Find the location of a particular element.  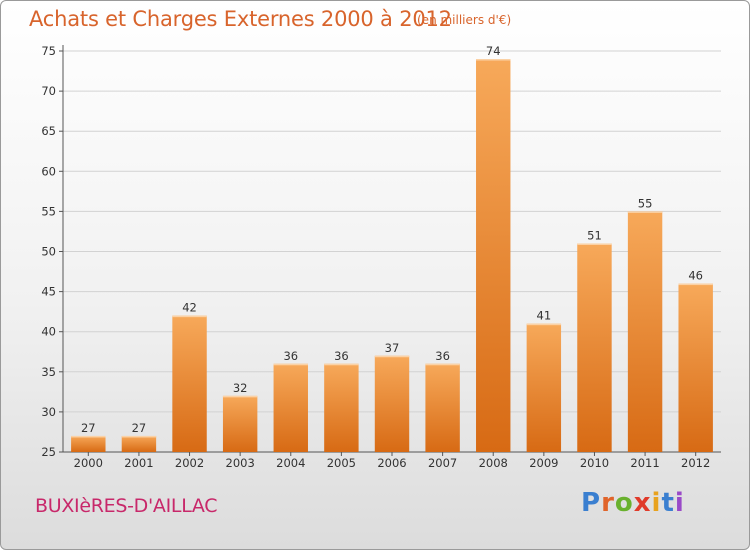

value-label-2001: 27 is located at coordinates (139, 428).